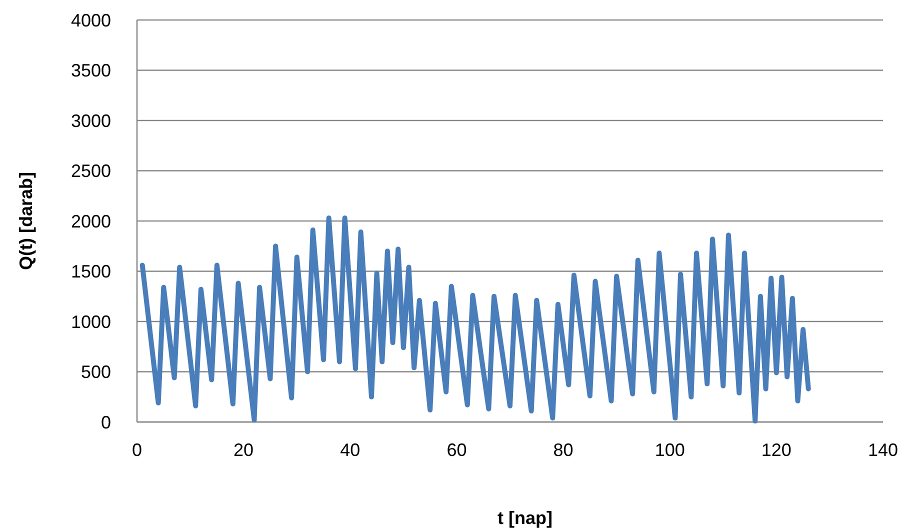 This screenshot has width=906, height=532. I want to click on y-tick-label: 2500, so click(90, 171).